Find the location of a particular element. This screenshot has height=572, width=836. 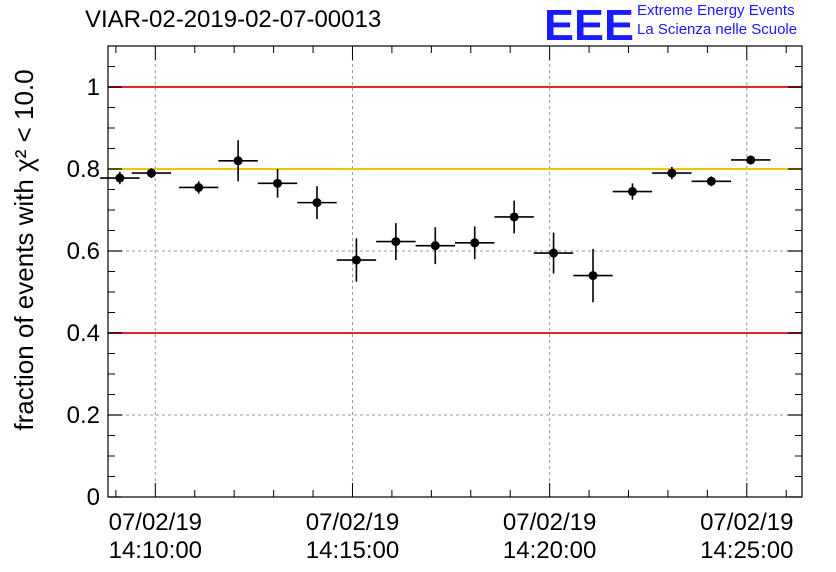

y-tick-label: 1 is located at coordinates (93, 87).